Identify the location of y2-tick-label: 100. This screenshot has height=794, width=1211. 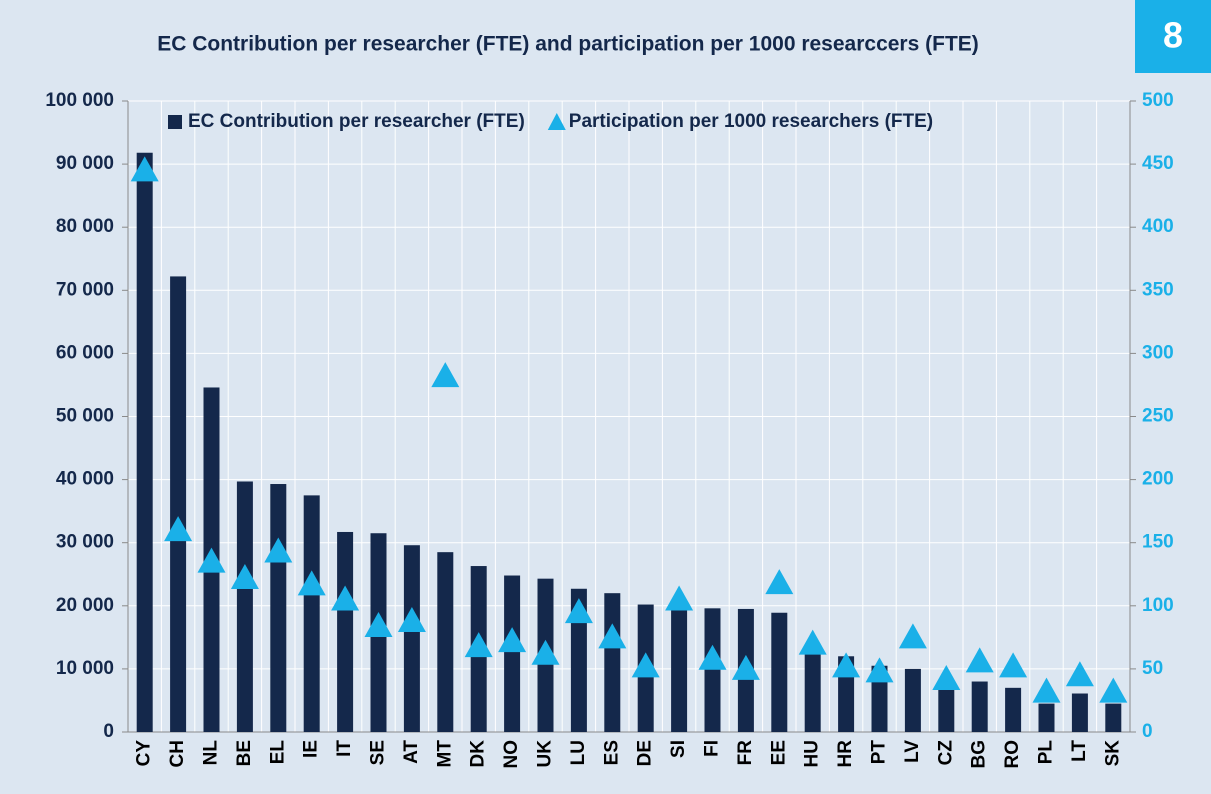
(1158, 605).